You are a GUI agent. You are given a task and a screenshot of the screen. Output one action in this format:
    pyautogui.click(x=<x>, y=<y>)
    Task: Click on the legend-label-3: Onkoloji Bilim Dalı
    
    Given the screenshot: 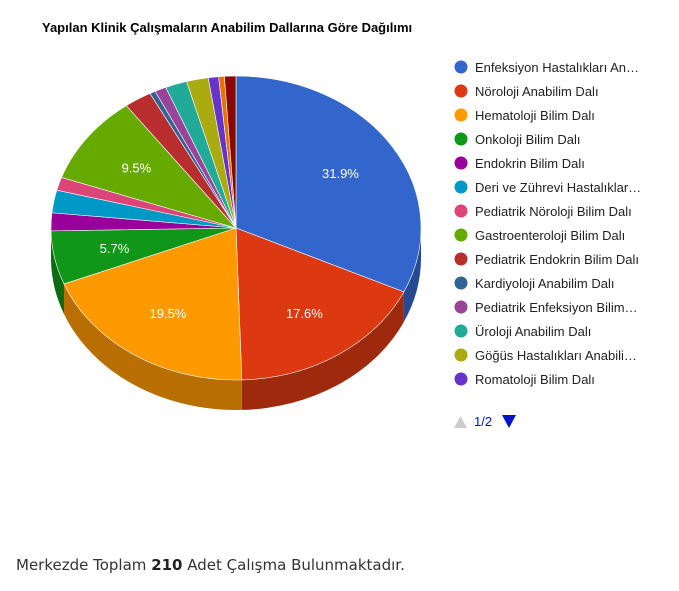 What is the action you would take?
    pyautogui.click(x=527, y=139)
    